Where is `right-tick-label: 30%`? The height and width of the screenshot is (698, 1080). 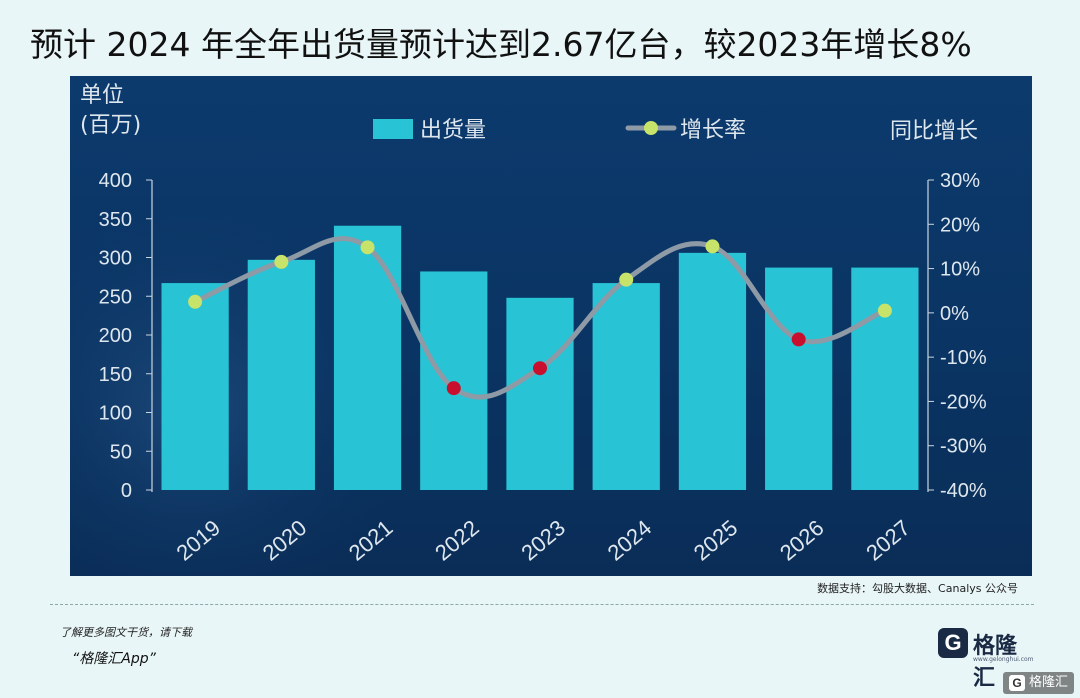
right-tick-label: 30% is located at coordinates (960, 181).